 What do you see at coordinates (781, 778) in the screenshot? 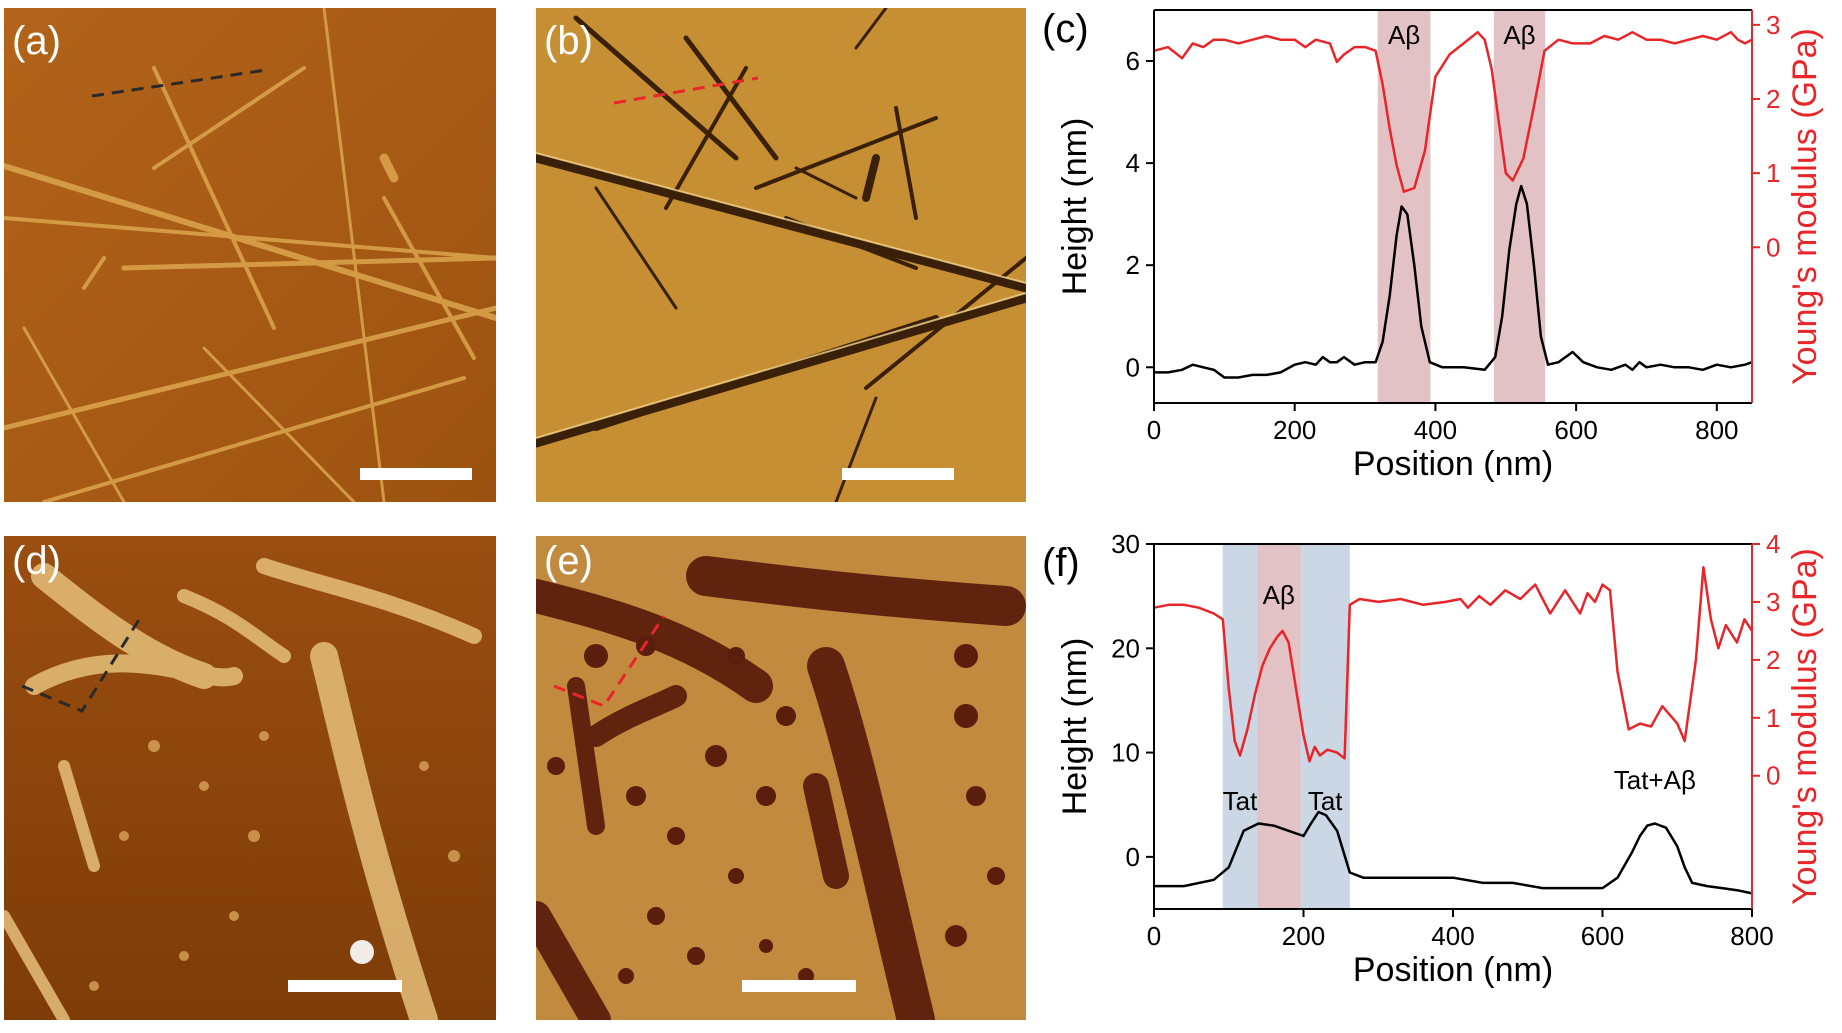
I see `afm-image-e: (e)` at bounding box center [781, 778].